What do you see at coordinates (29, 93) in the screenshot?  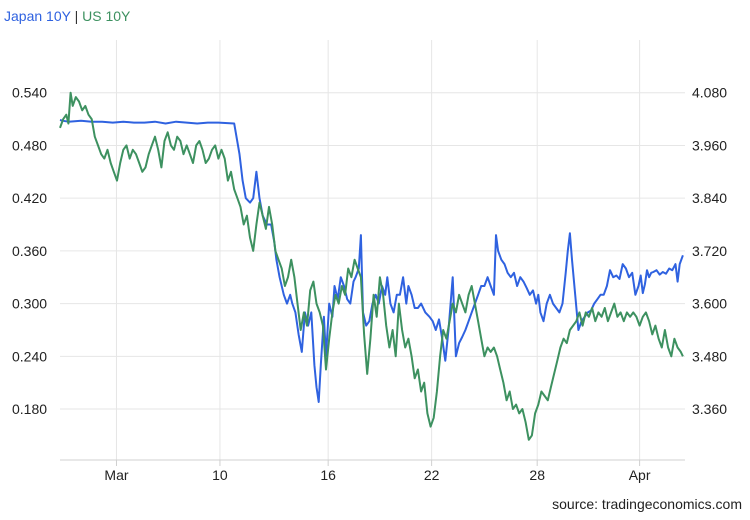 I see `y-left-tick-label: 0.540` at bounding box center [29, 93].